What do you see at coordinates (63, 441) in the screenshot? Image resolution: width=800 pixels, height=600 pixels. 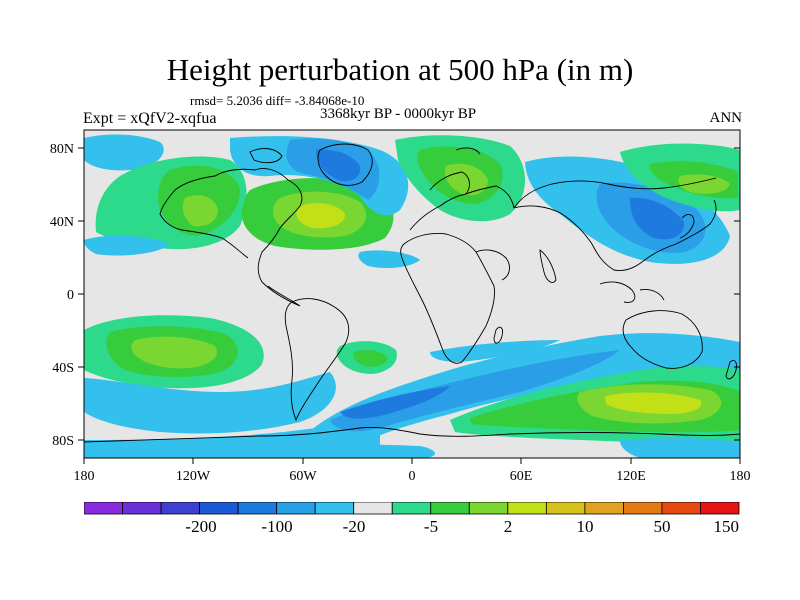 I see `lat-label: 80S` at bounding box center [63, 441].